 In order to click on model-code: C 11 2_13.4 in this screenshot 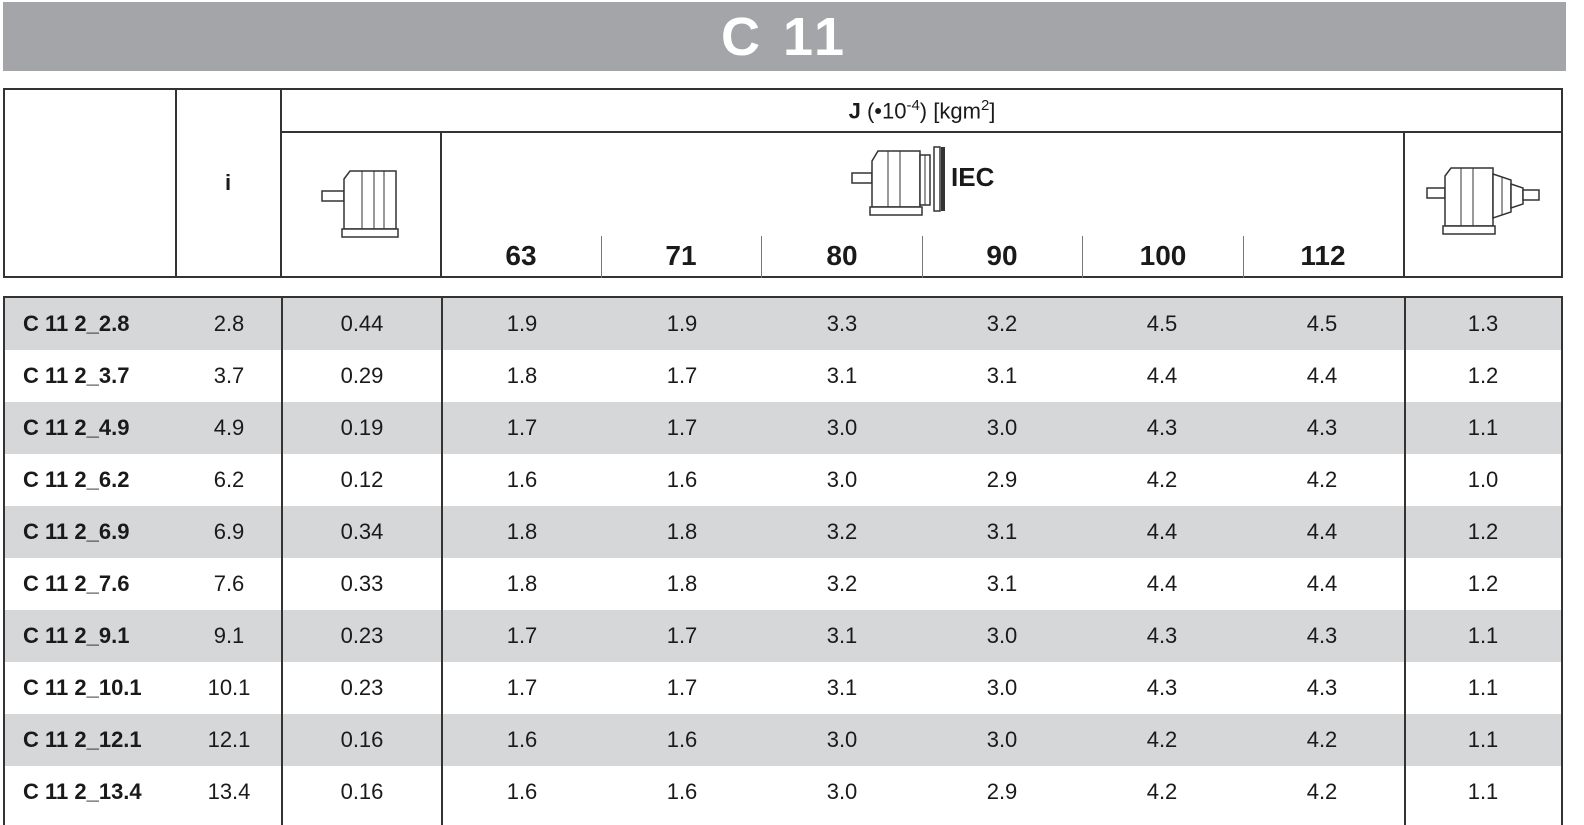, I will do `click(82, 791)`.